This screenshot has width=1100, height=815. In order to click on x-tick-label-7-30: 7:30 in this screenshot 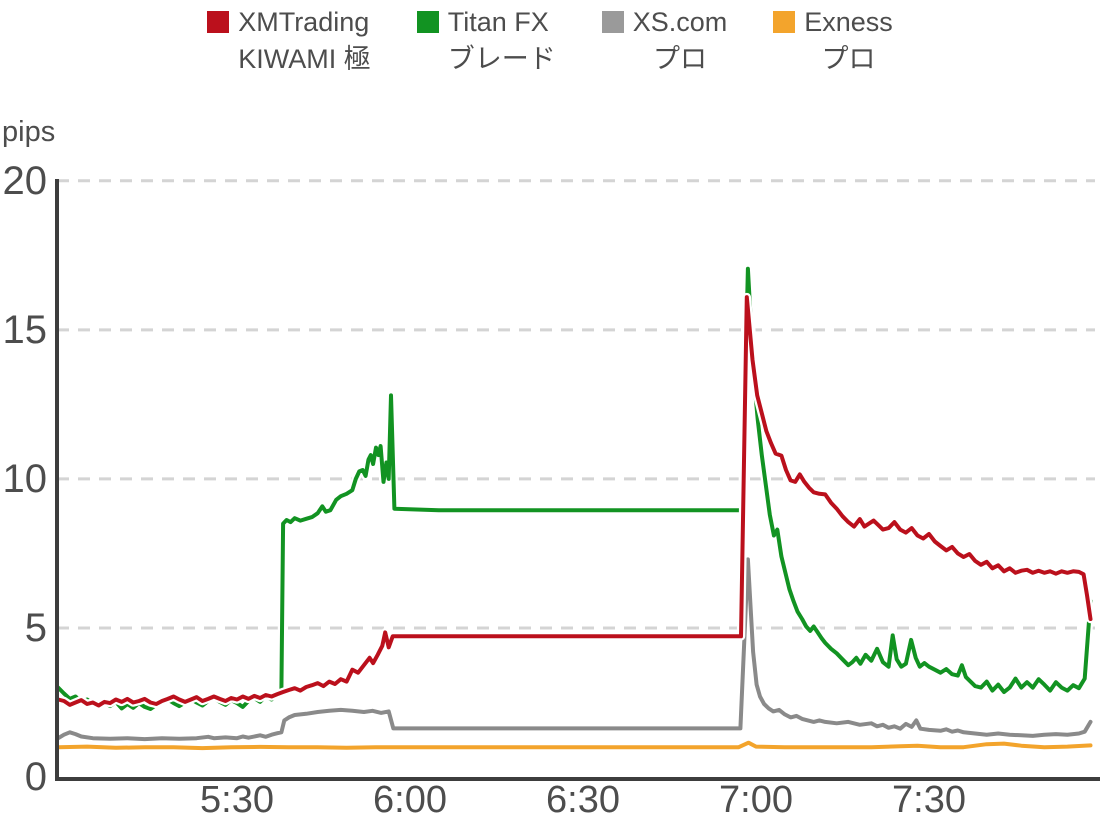, I will do `click(929, 797)`.